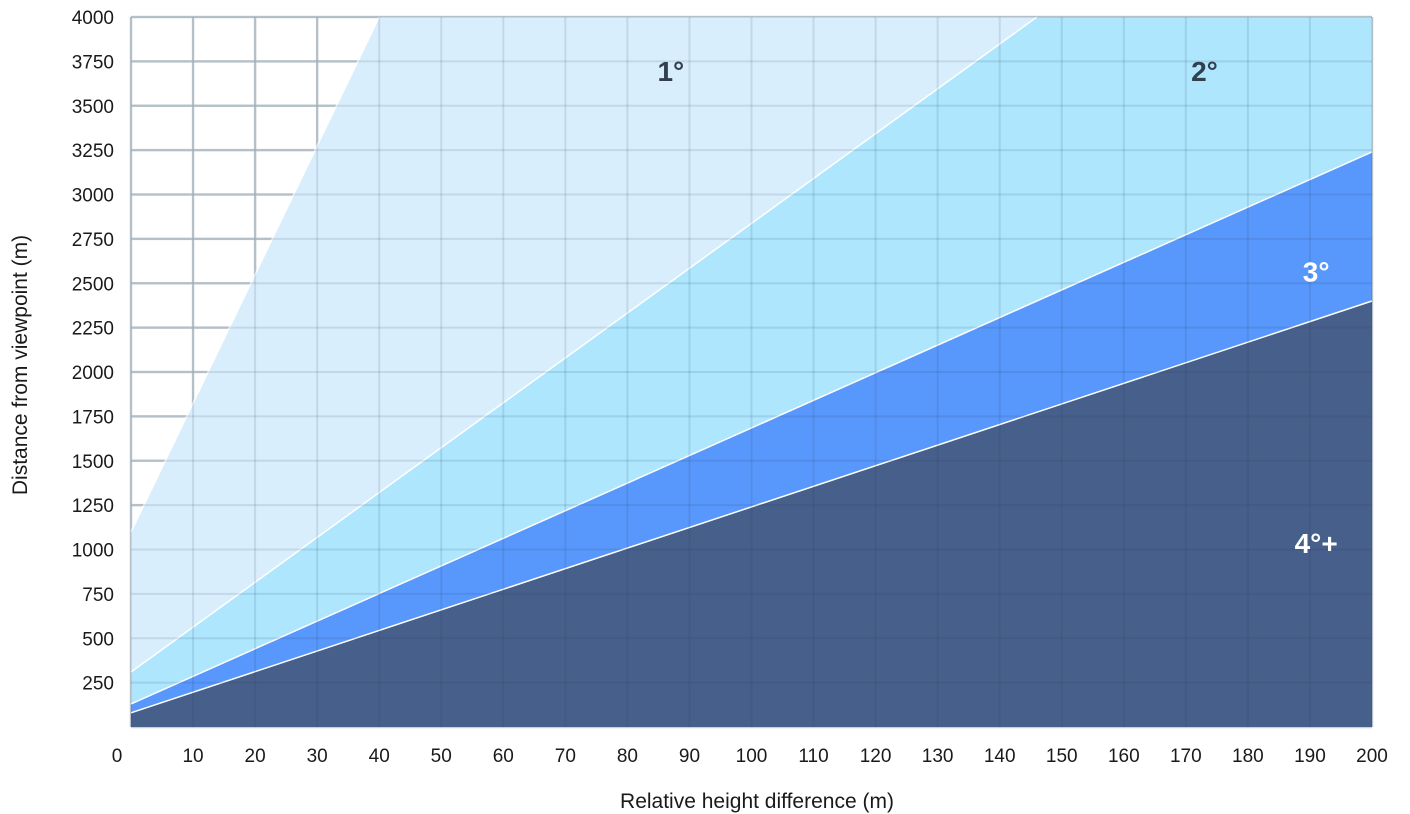 The image size is (1410, 814). I want to click on x-tick-label-15: 150, so click(1062, 756).